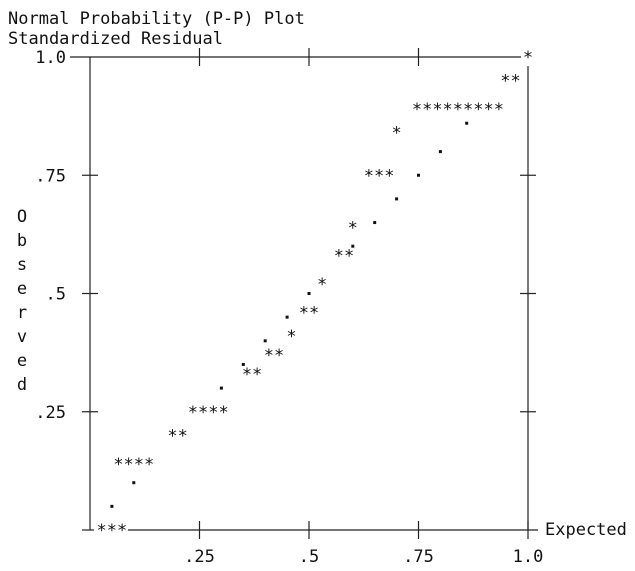 The height and width of the screenshot is (571, 635). I want to click on y-label-letter: s, so click(22, 265).